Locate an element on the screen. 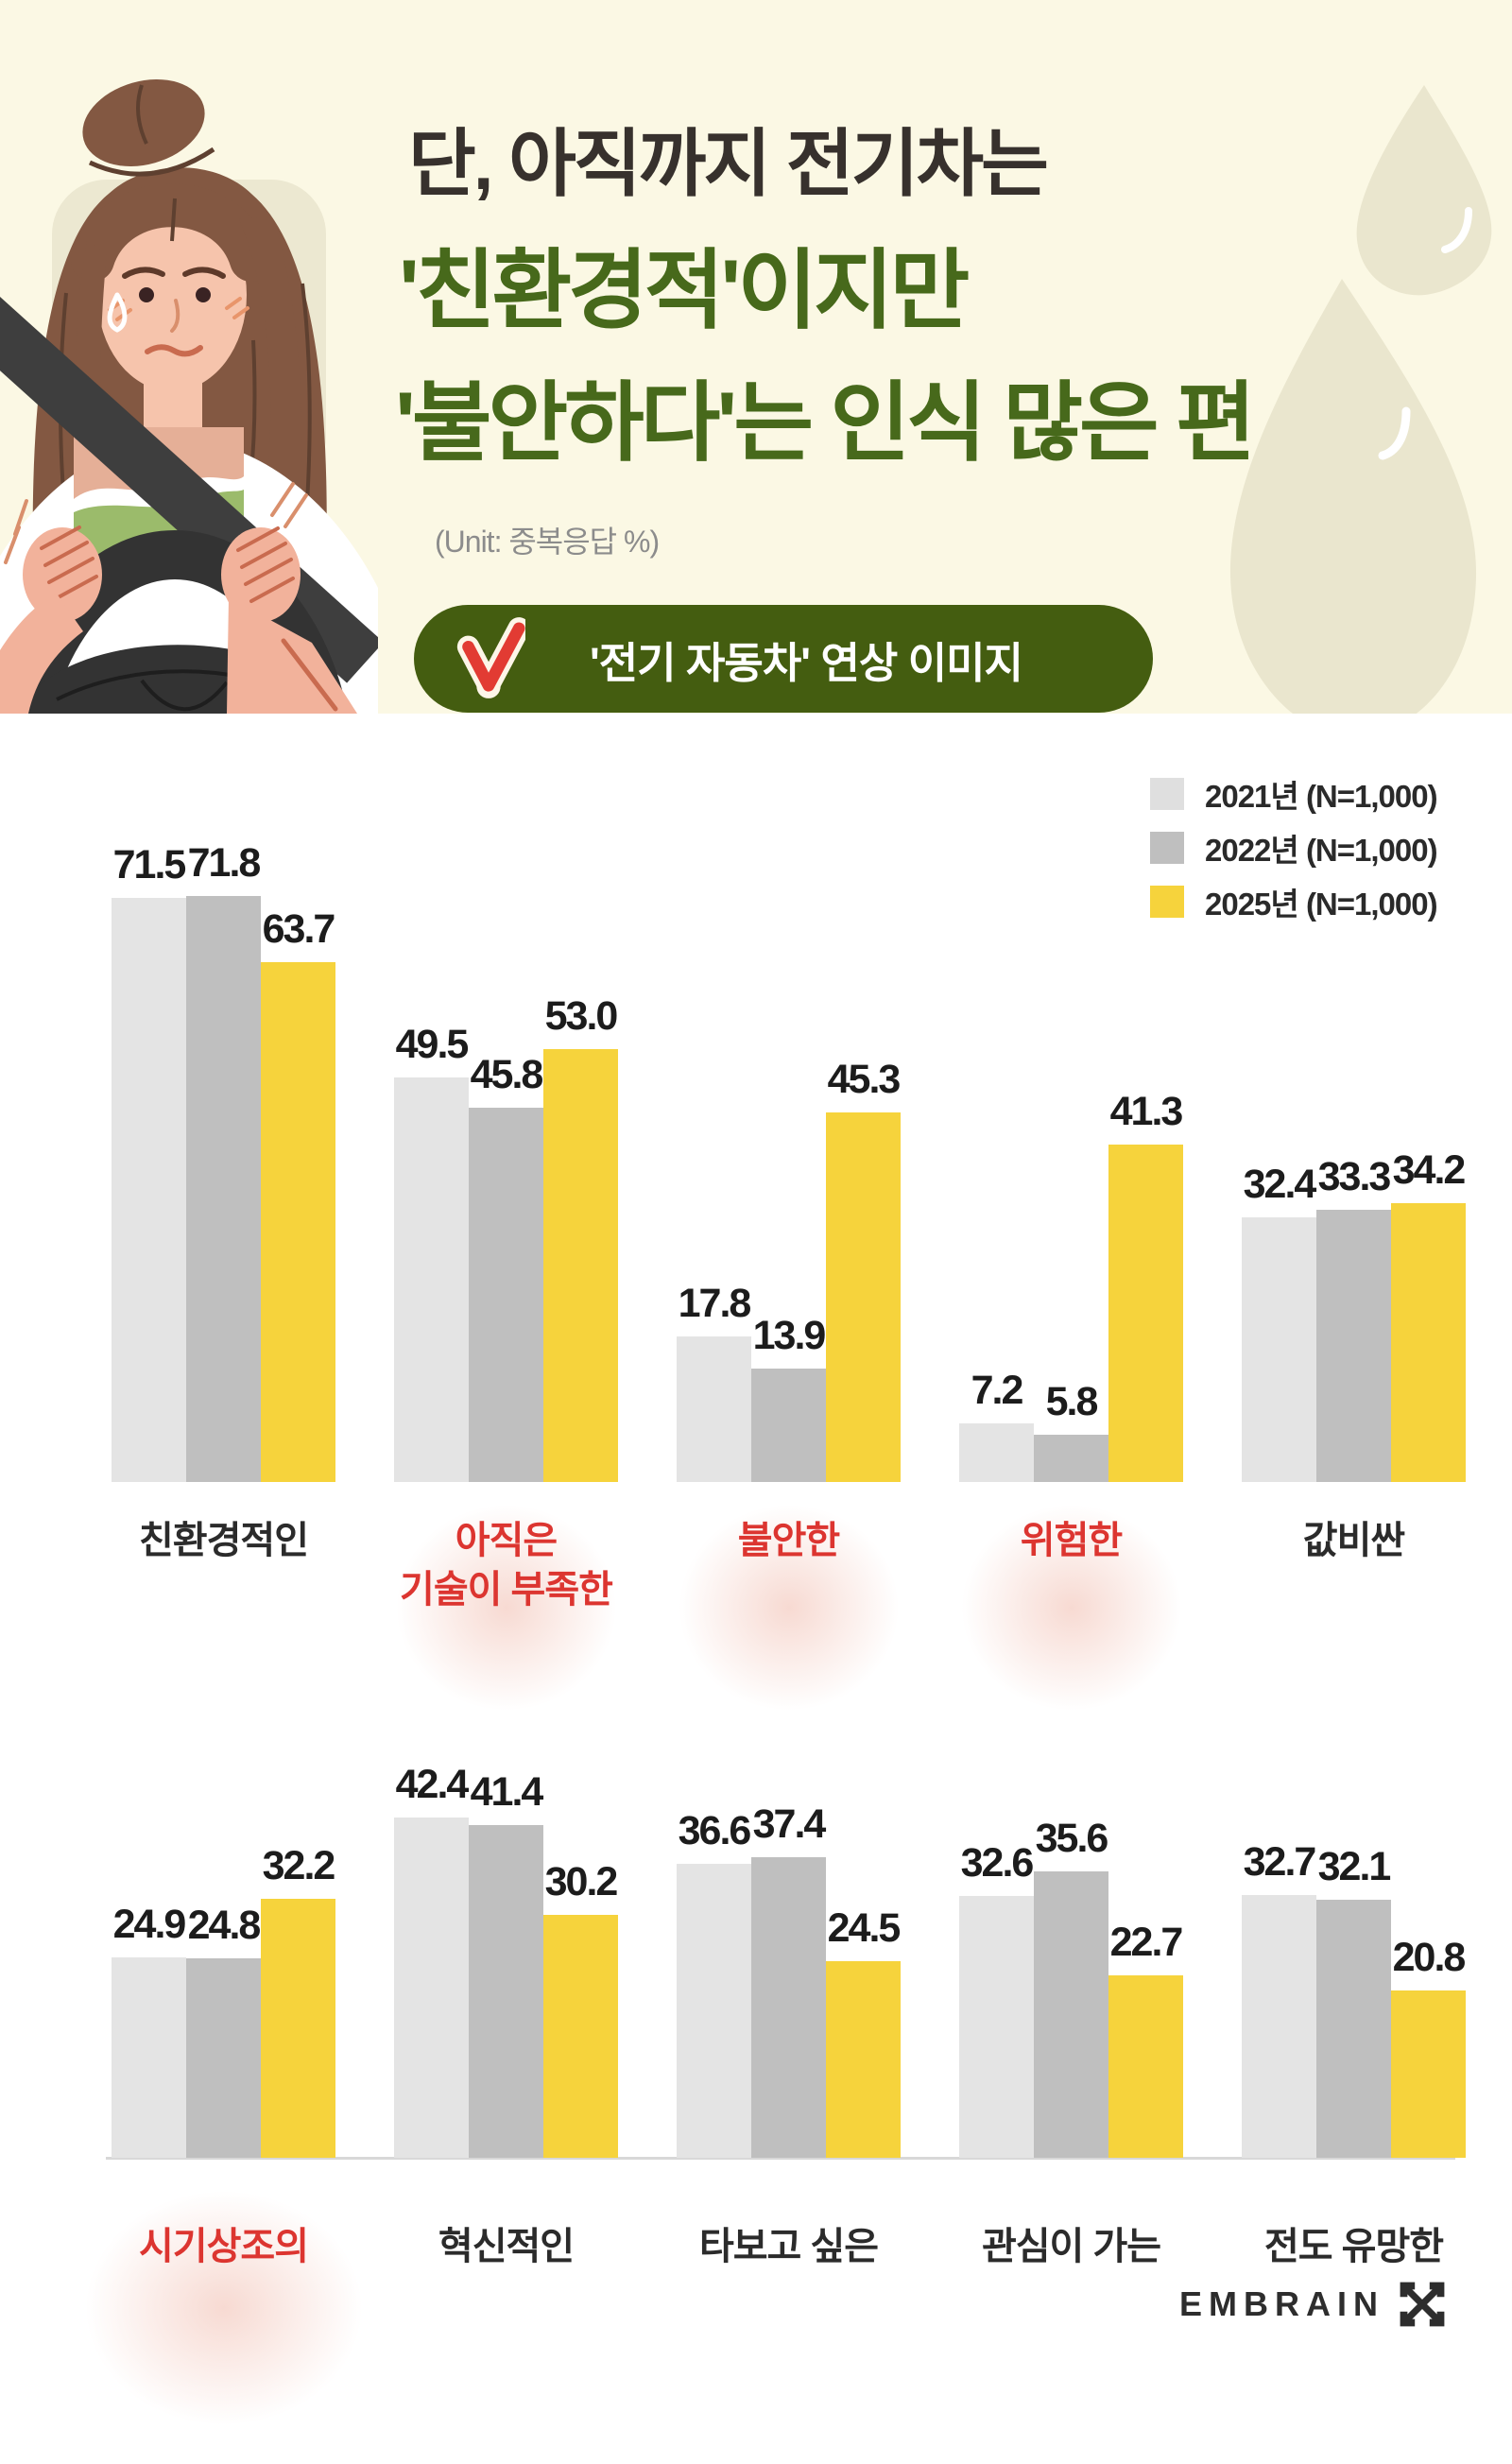  eyebrow-right is located at coordinates (204, 273).